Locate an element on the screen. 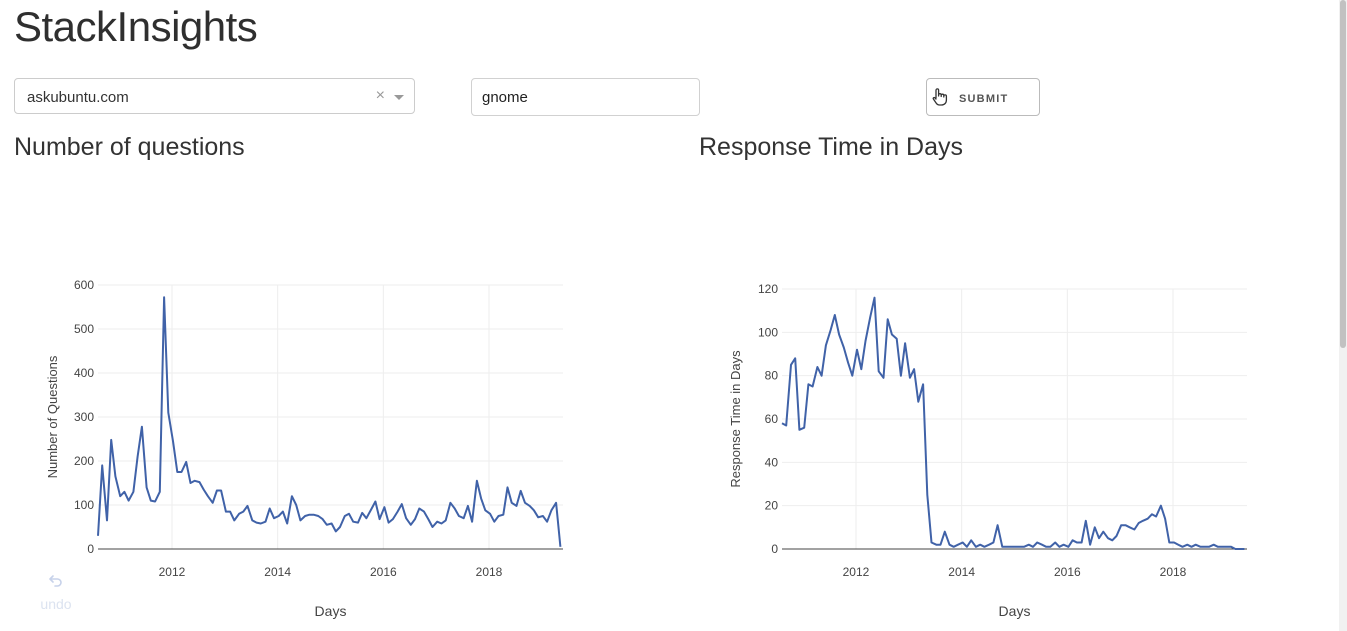 The width and height of the screenshot is (1347, 631). y-tick-label: 600 is located at coordinates (84, 285).